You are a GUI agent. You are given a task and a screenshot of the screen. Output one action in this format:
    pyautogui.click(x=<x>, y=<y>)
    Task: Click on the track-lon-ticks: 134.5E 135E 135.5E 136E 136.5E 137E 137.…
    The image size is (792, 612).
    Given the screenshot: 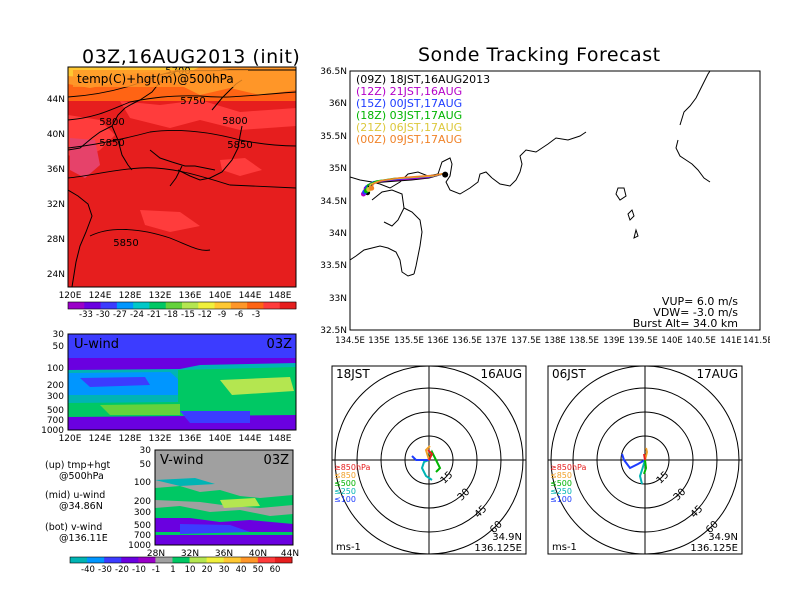 What is the action you would take?
    pyautogui.click(x=552, y=341)
    